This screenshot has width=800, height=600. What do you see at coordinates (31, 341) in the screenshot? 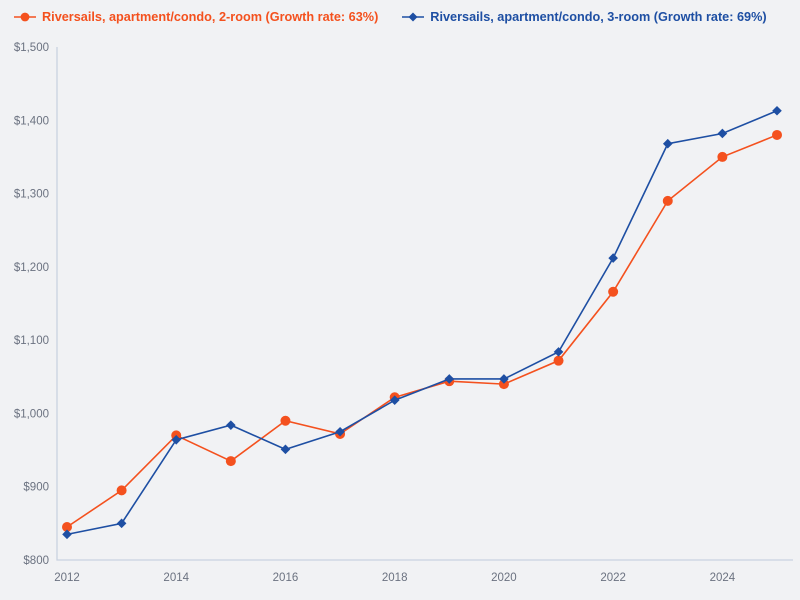
I see `y-tick-label: $1,100` at bounding box center [31, 341].